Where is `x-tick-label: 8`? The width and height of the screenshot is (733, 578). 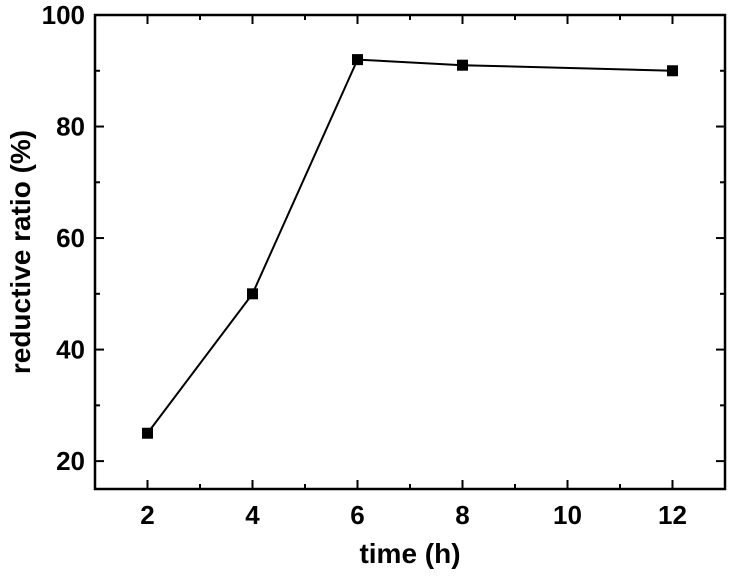 x-tick-label: 8 is located at coordinates (462, 515).